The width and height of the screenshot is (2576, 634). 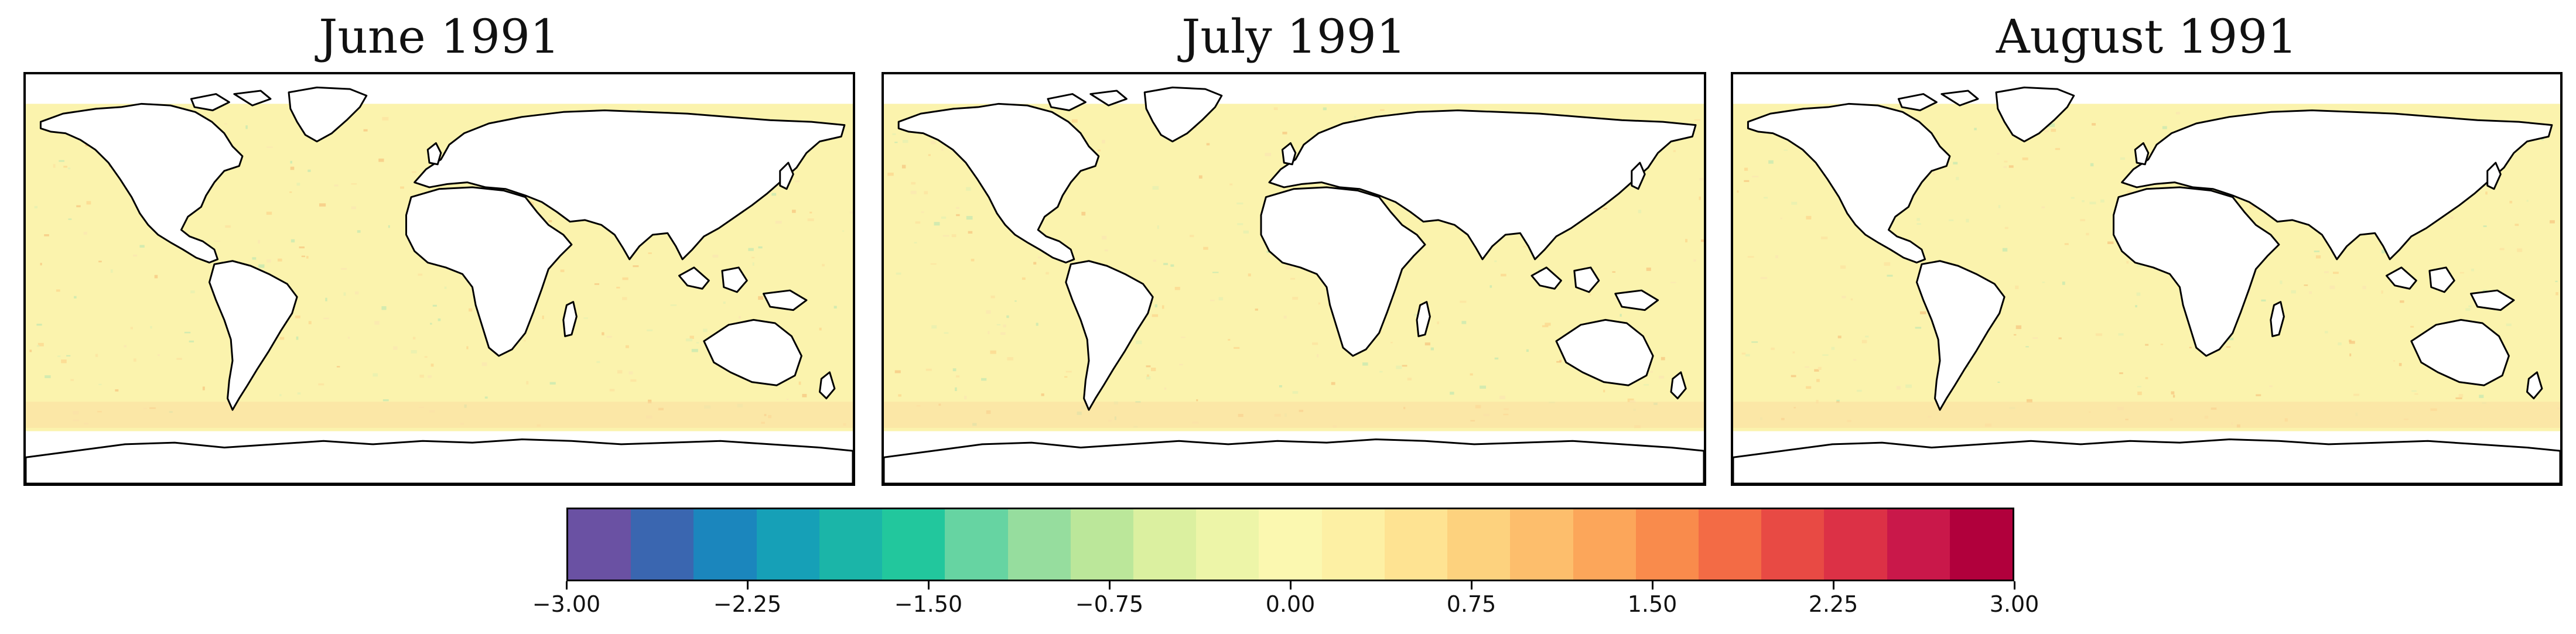 I want to click on land-antarctica, so click(x=2146, y=462).